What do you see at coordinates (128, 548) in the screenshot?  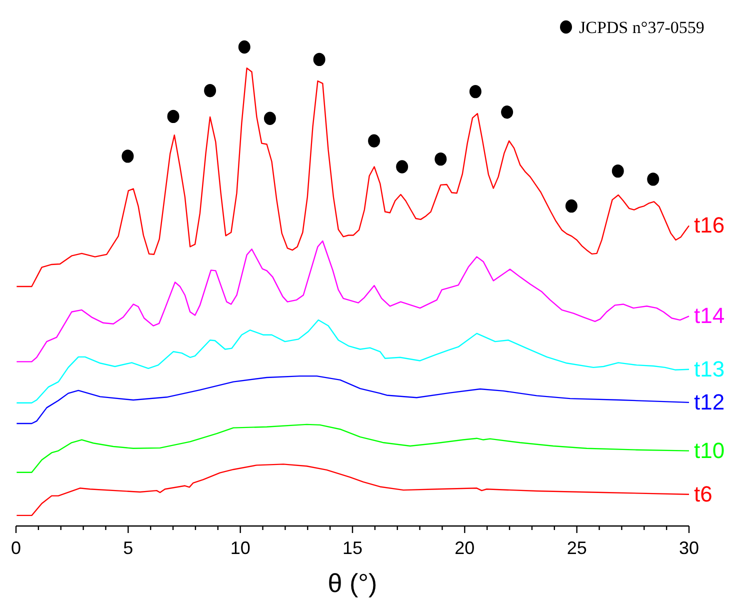 I see `x-tick-label: 5` at bounding box center [128, 548].